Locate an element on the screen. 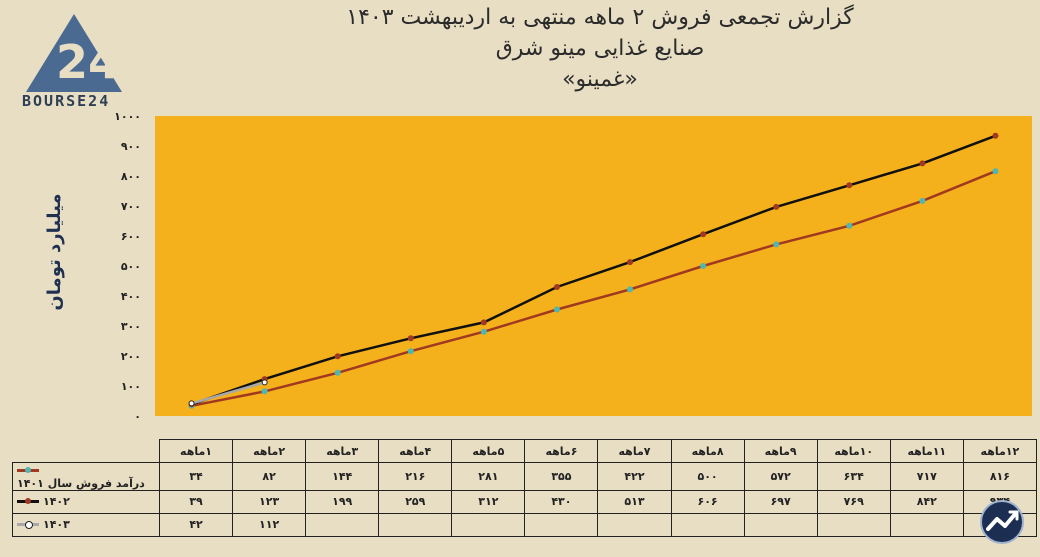 The width and height of the screenshot is (1040, 557). data-label: ۱۴۴ is located at coordinates (342, 476).